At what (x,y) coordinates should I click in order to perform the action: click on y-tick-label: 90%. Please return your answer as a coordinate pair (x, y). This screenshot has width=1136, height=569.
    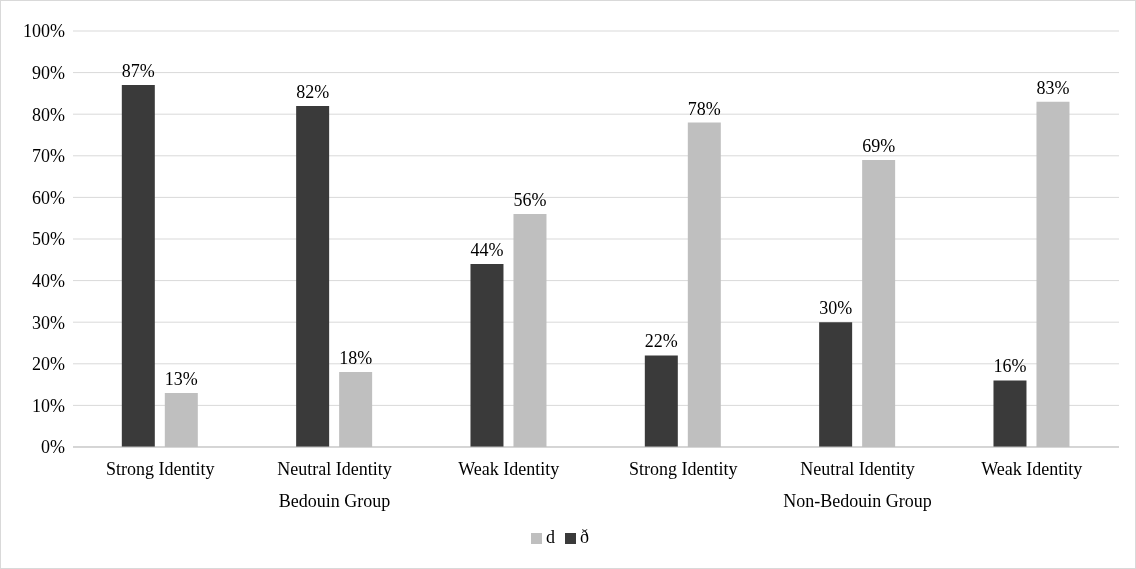
    Looking at the image, I should click on (48, 72).